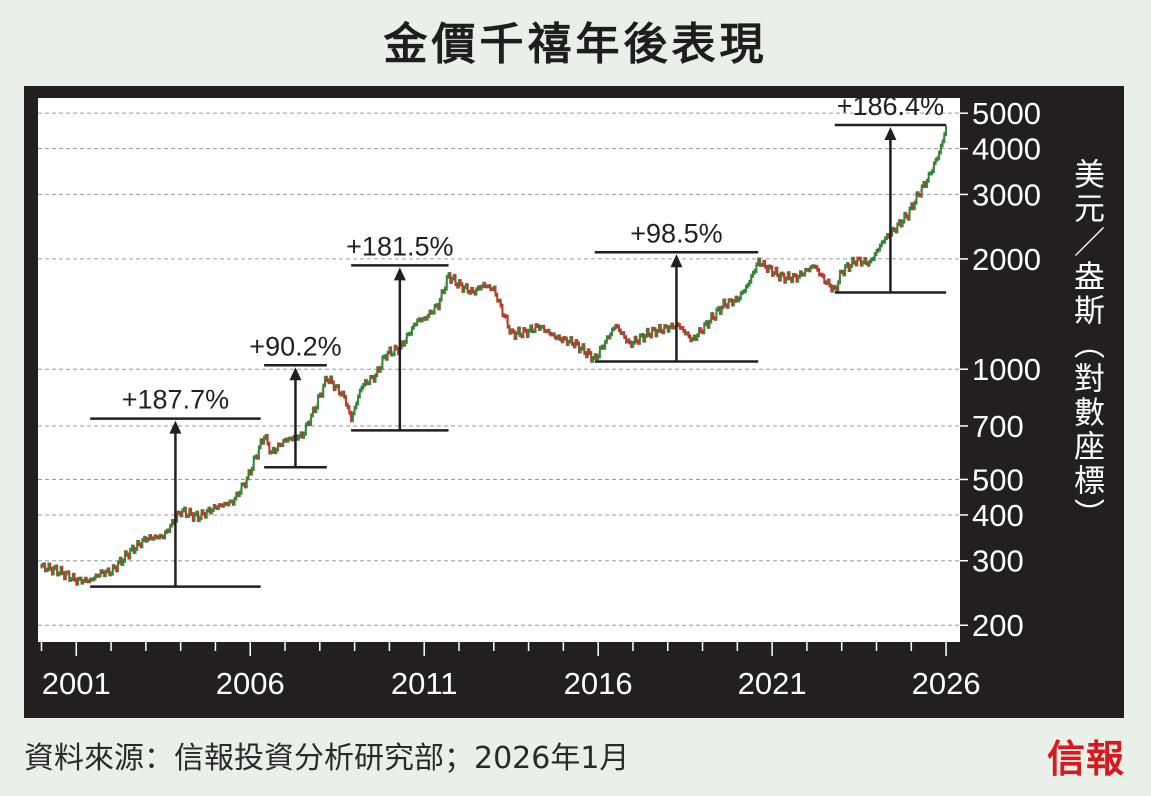 The height and width of the screenshot is (796, 1151). I want to click on x-tick-label: 2011, so click(424, 683).